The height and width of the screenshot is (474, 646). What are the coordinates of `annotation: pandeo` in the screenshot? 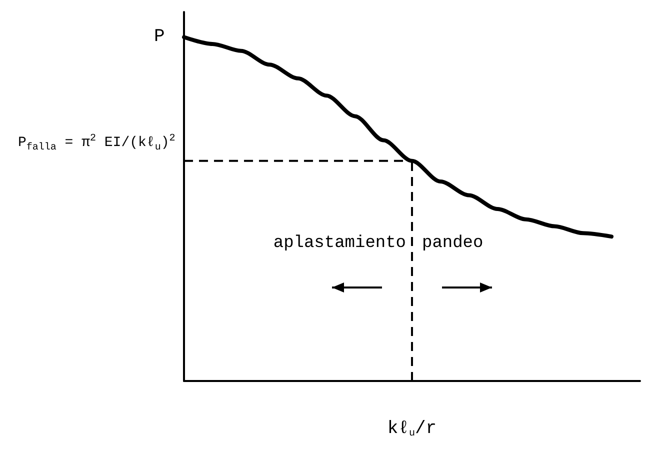 It's located at (453, 243).